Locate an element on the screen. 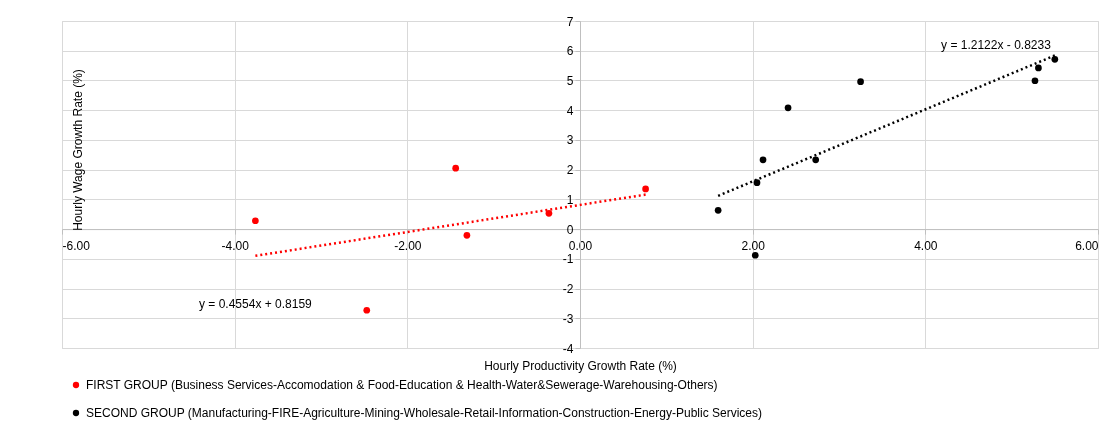 This screenshot has width=1116, height=435. y-tick-label: 3 is located at coordinates (570, 140).